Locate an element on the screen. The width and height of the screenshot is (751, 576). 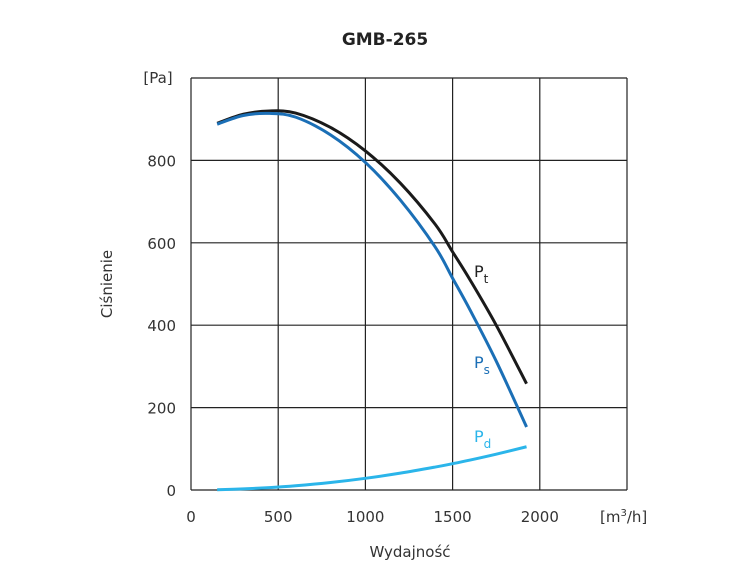
x-axis-title: Wydajność is located at coordinates (409, 552).